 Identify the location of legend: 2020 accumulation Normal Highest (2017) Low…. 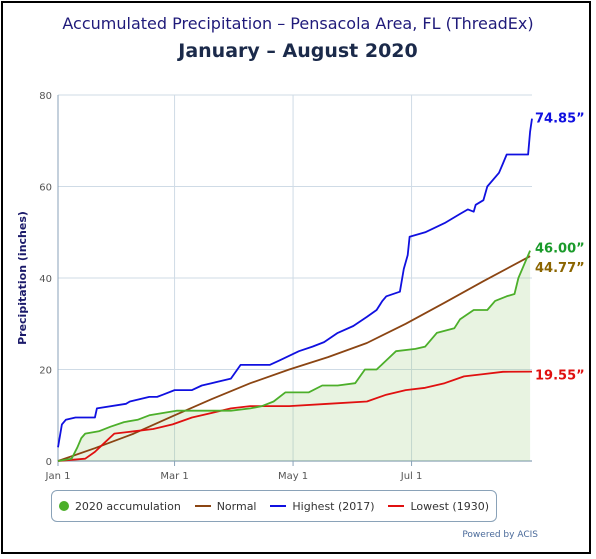
(274, 506).